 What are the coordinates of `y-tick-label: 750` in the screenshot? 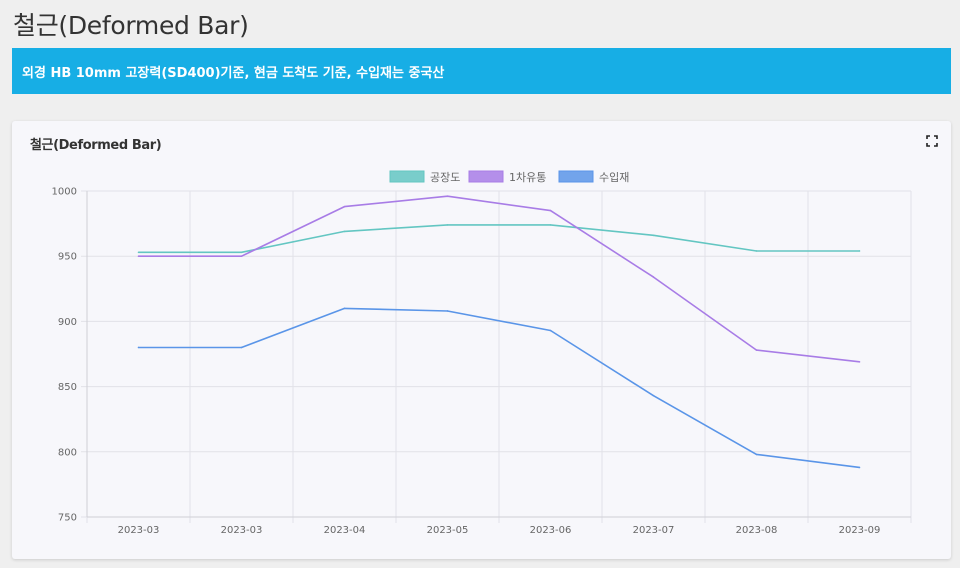 It's located at (67, 518).